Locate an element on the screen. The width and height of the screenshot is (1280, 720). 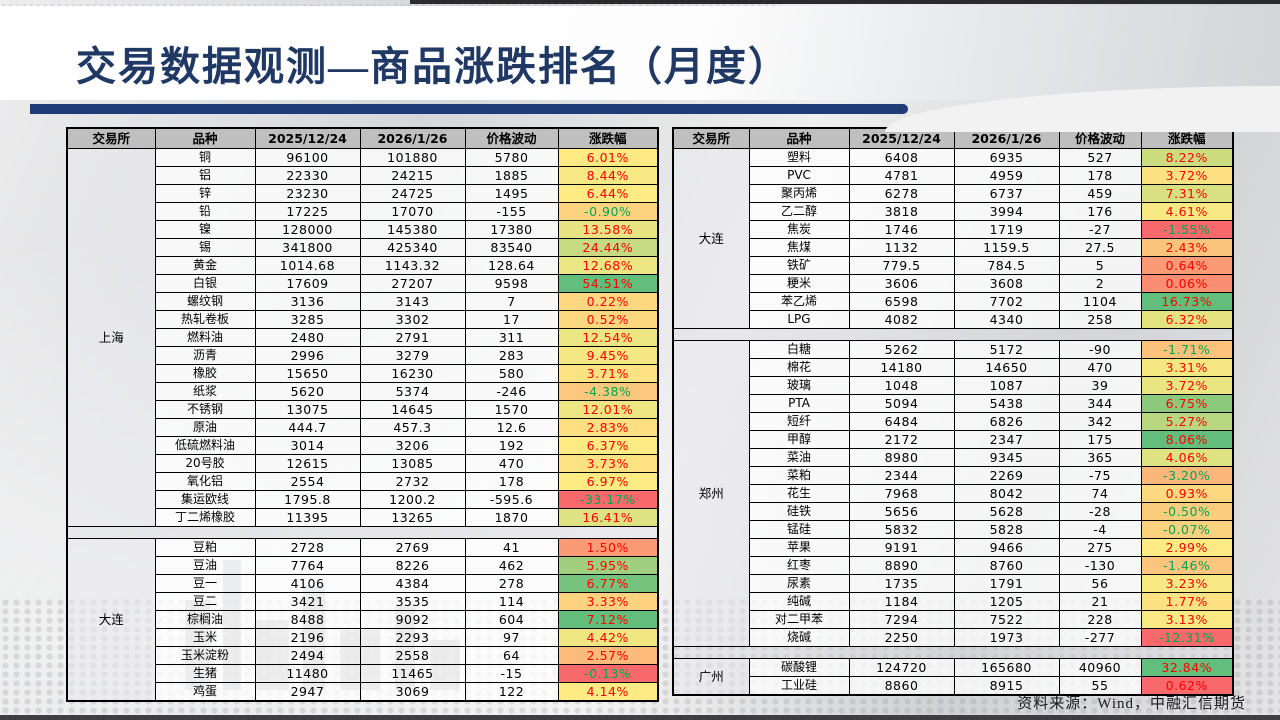
pct-cell: -1.55% is located at coordinates (1187, 229).